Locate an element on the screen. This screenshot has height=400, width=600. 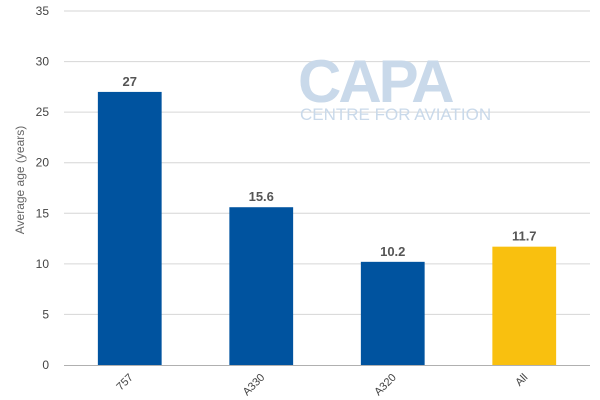
data-label: 10.2 is located at coordinates (392, 251).